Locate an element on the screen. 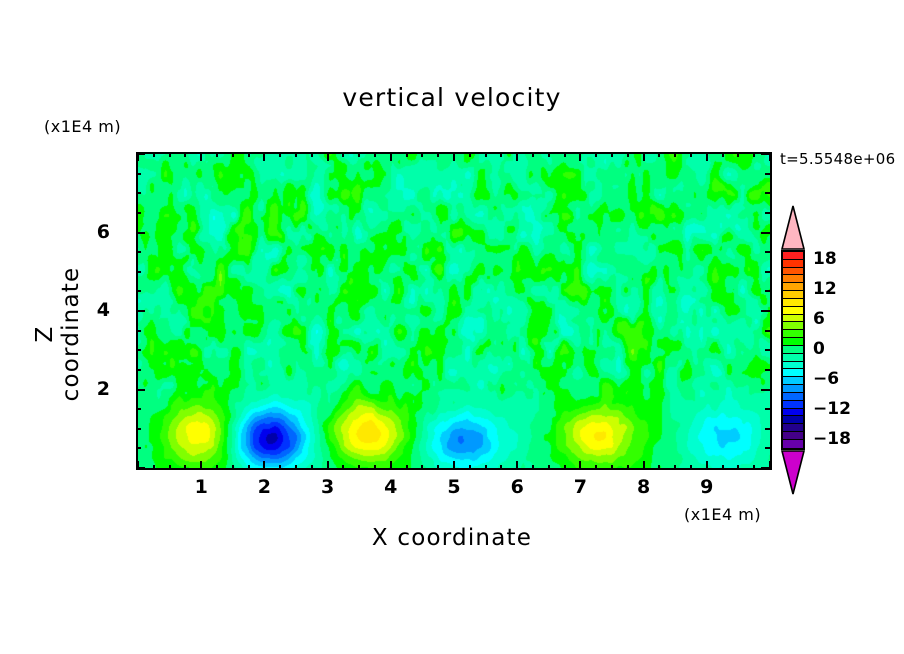 This screenshot has height=654, width=904. x-axis-title: X coordinate is located at coordinates (452, 538).